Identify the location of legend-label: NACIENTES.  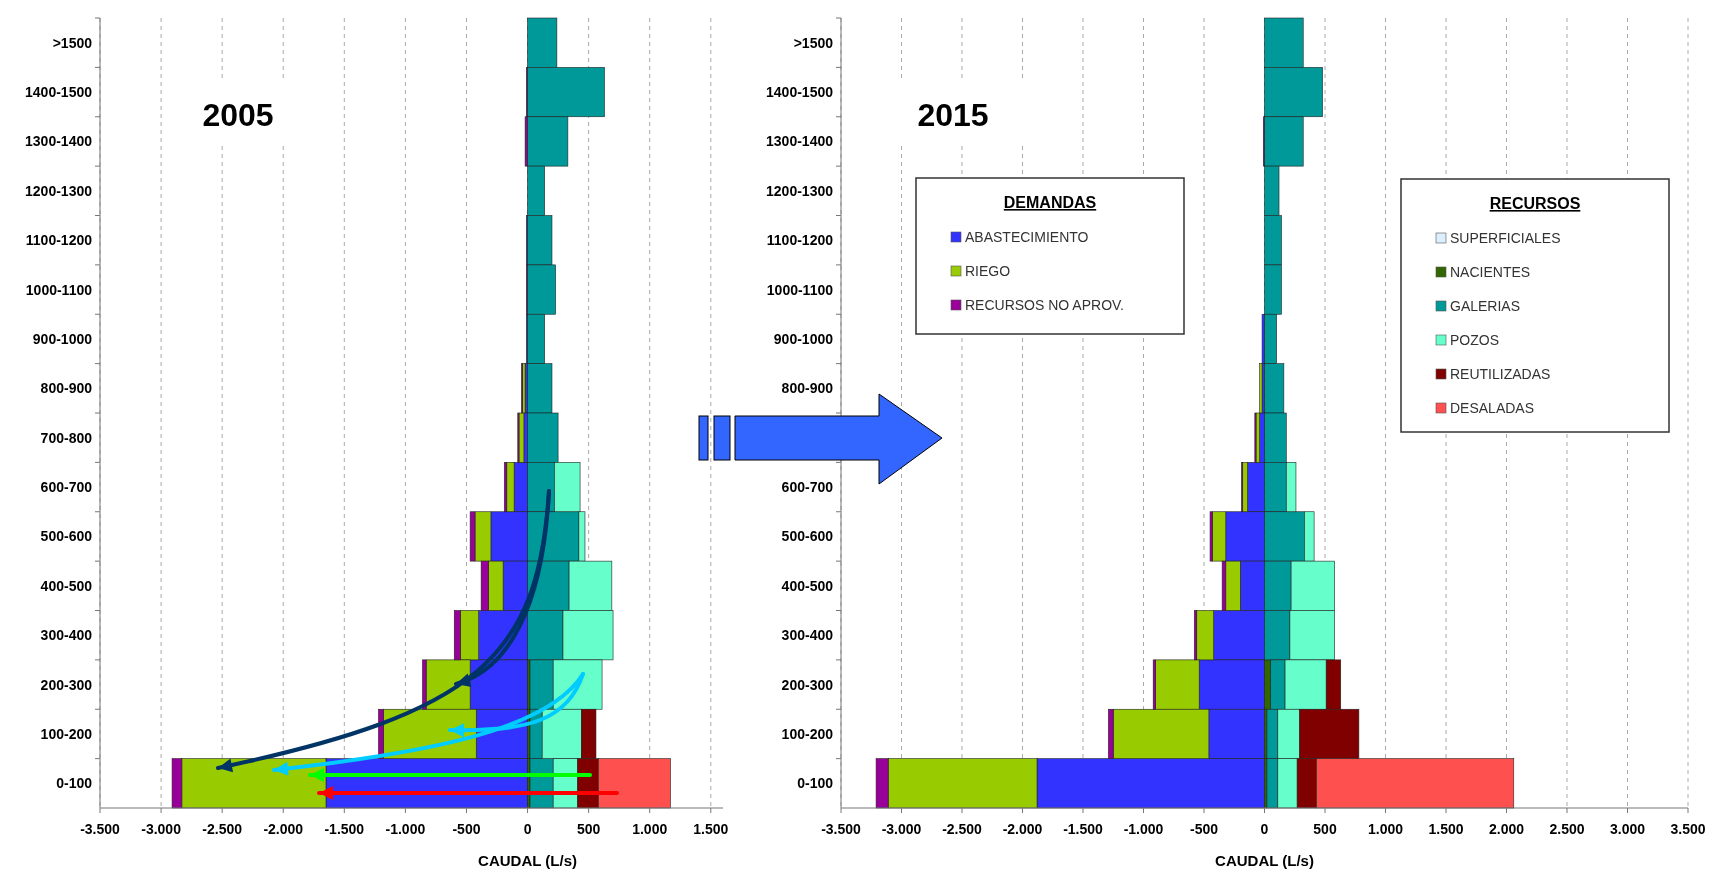
(1490, 272).